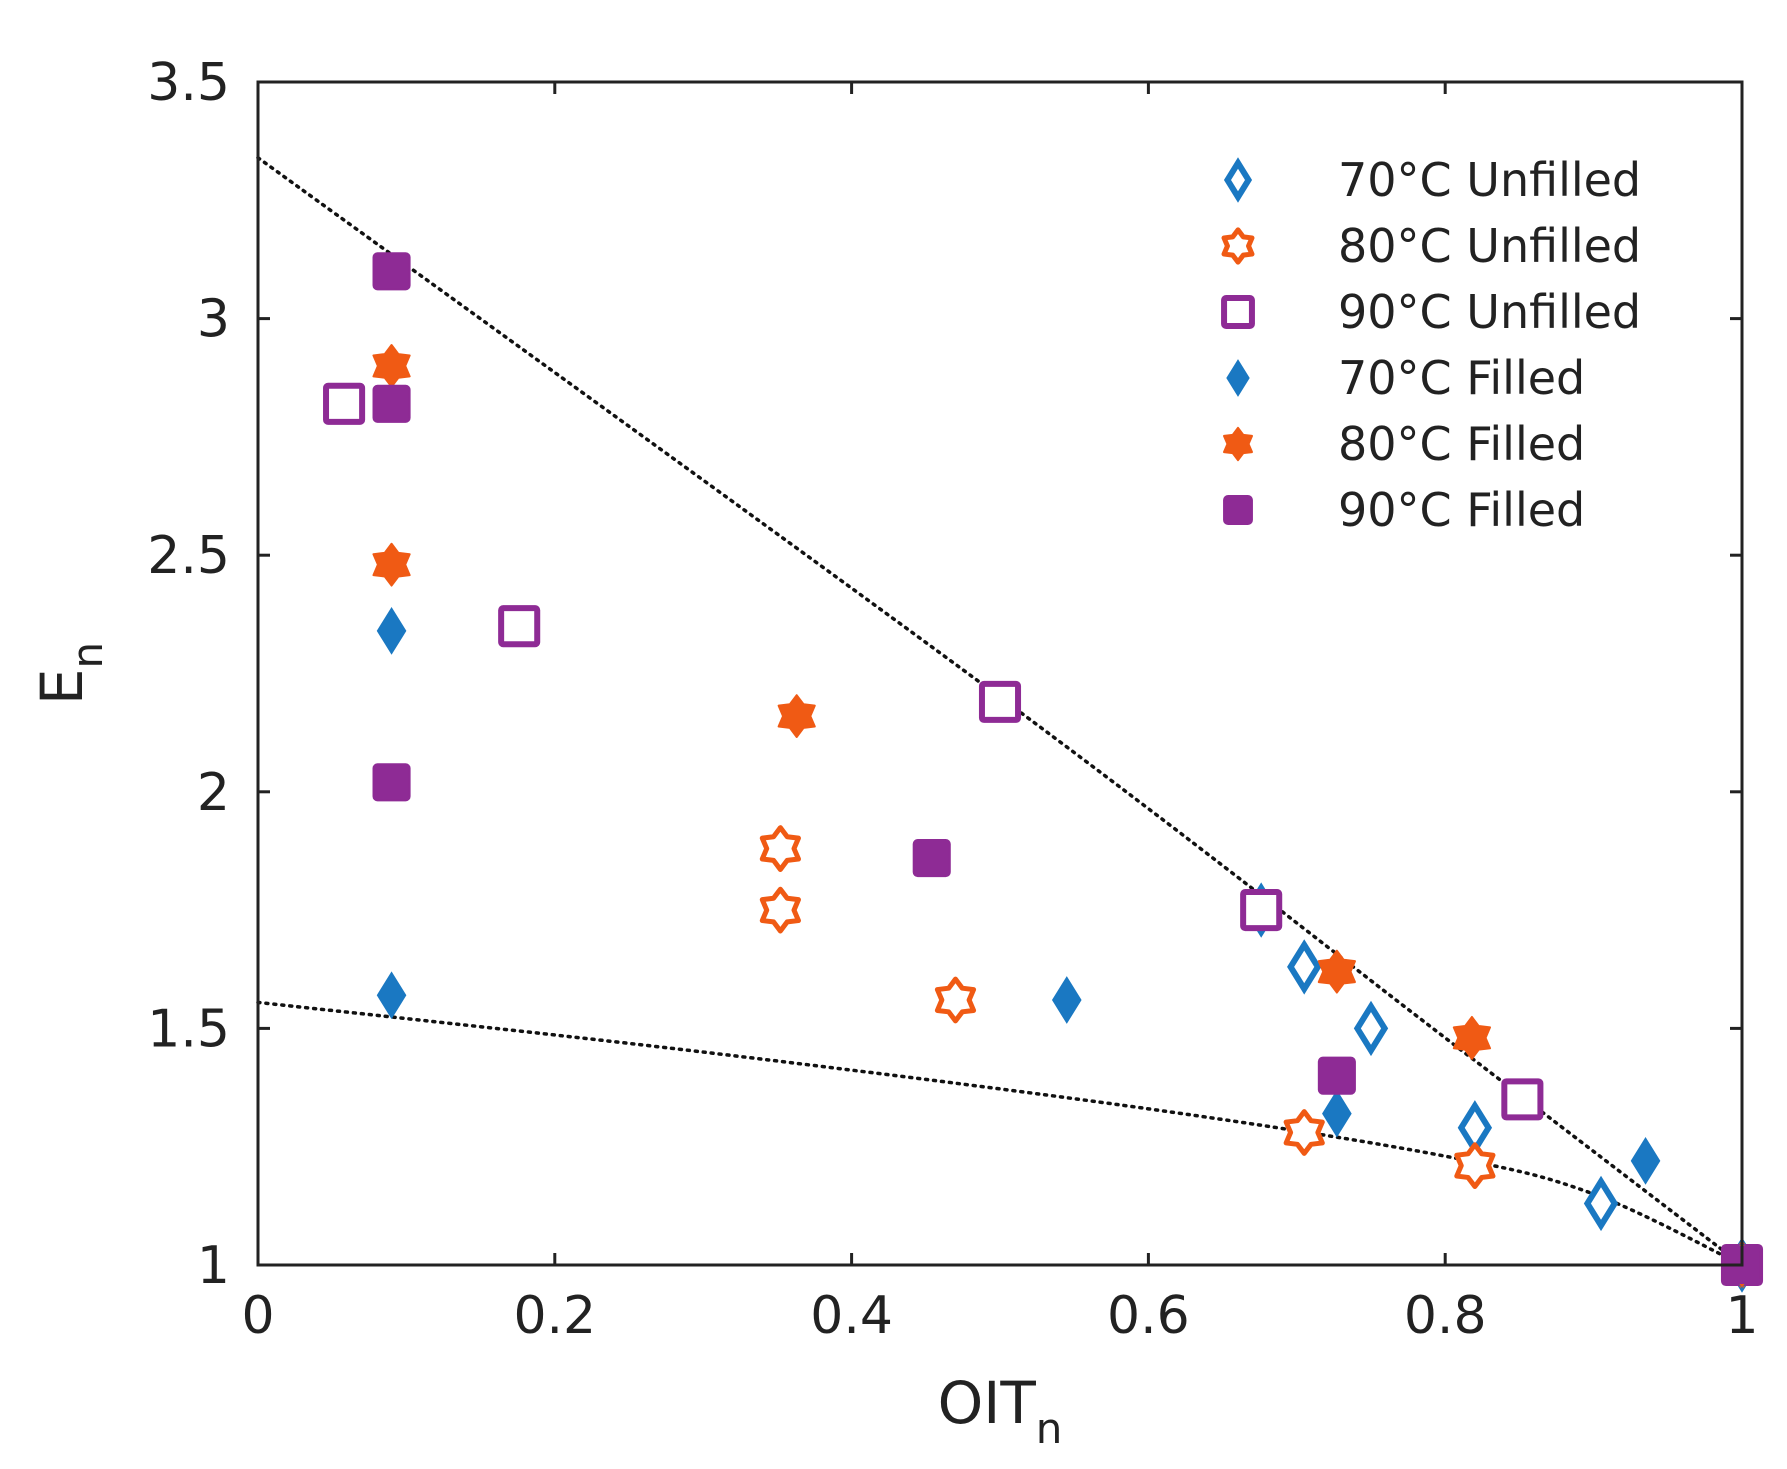 This screenshot has height=1469, width=1787. Describe the element at coordinates (1461, 378) in the screenshot. I see `legend-label-70c-filled: 70°C Filled` at that location.